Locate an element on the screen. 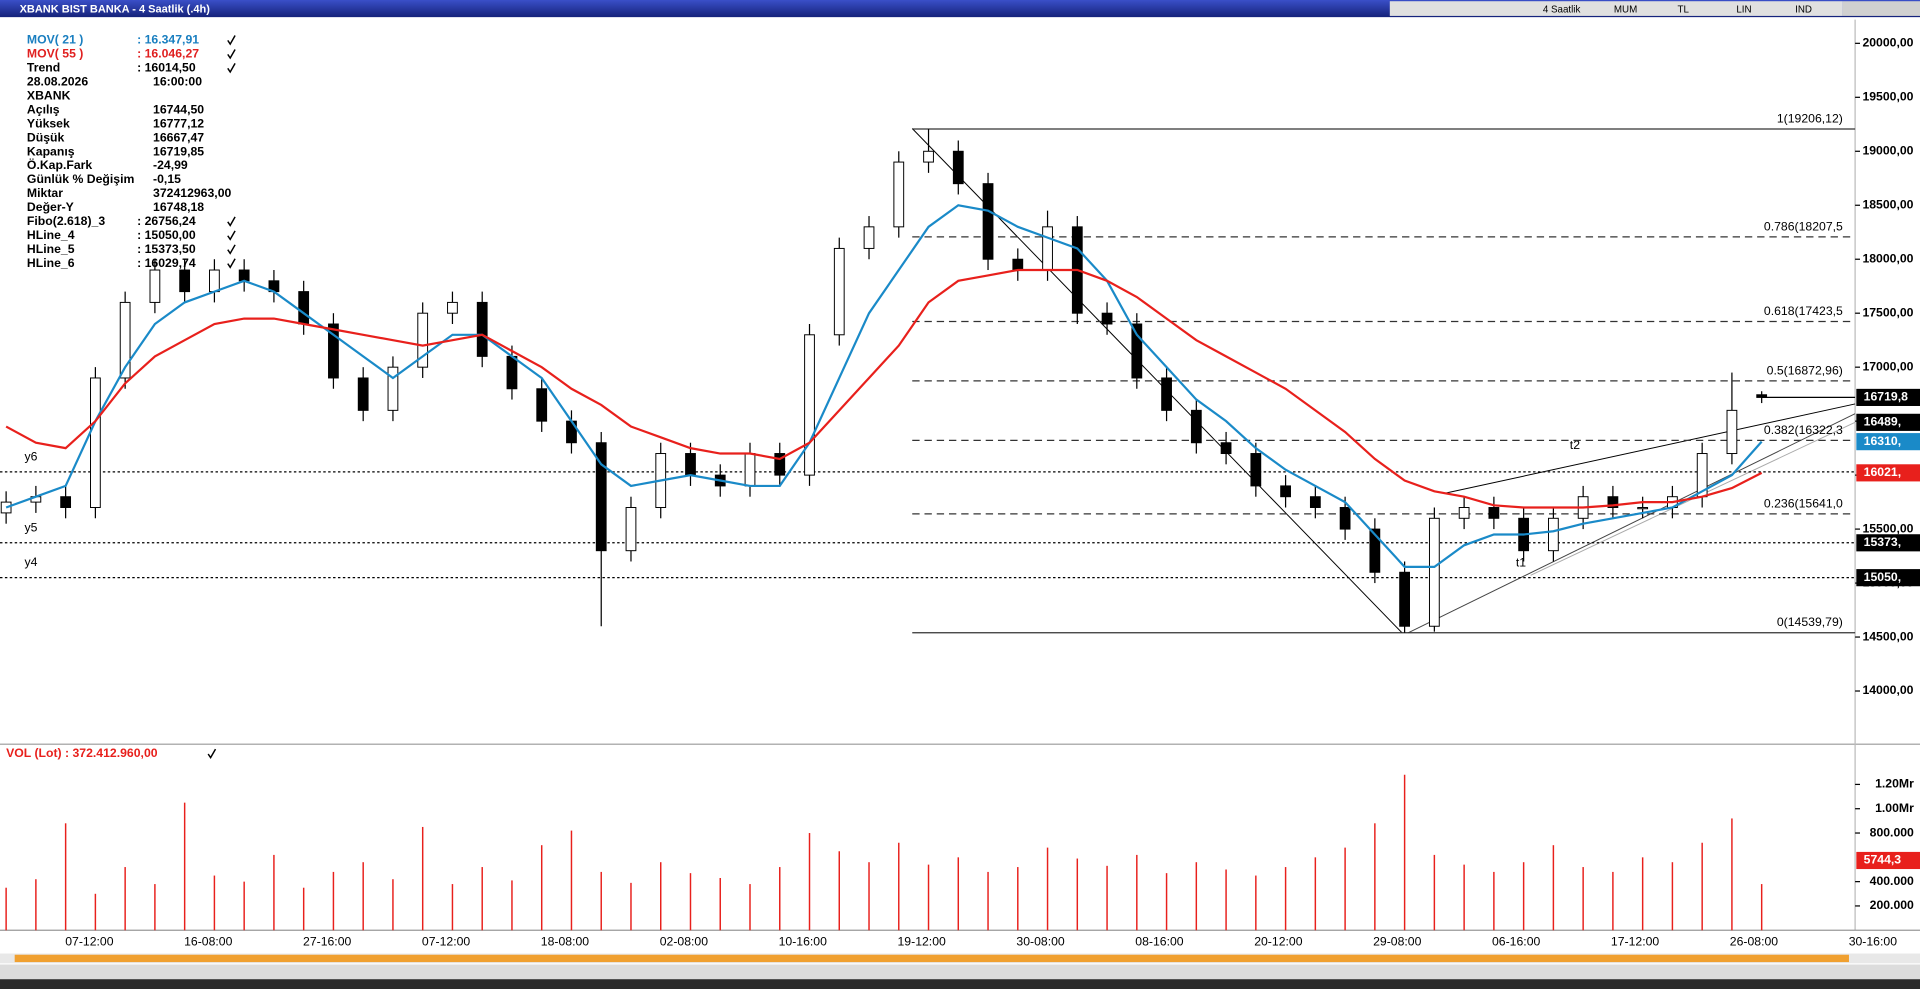 This screenshot has width=1920, height=989. y-tick-label: 1.00Mr is located at coordinates (1894, 808).